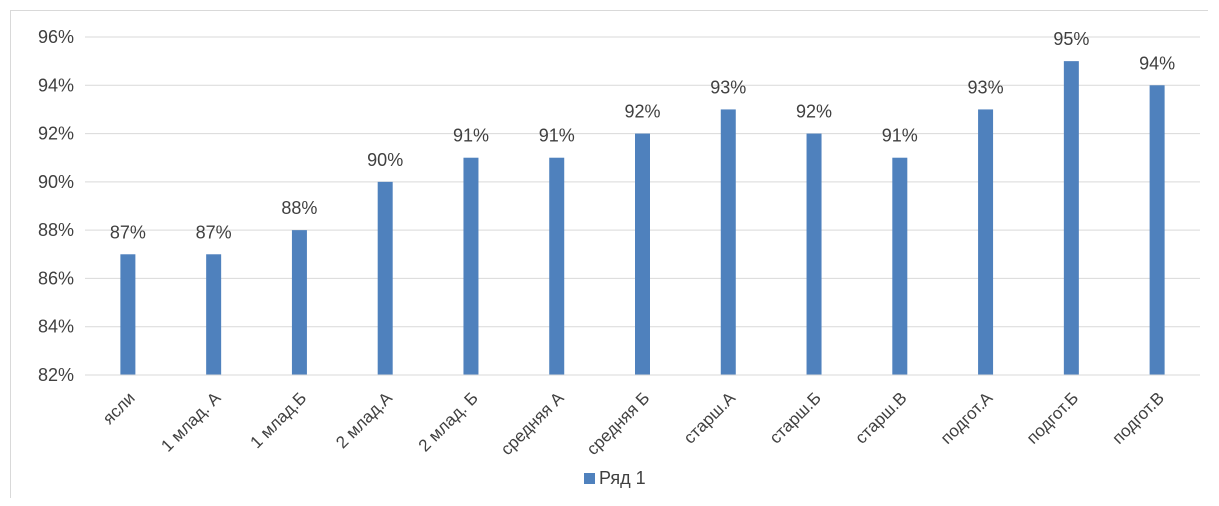 The width and height of the screenshot is (1219, 506). Describe the element at coordinates (448, 421) in the screenshot. I see `x-category-label: 2 млад. Б` at that location.